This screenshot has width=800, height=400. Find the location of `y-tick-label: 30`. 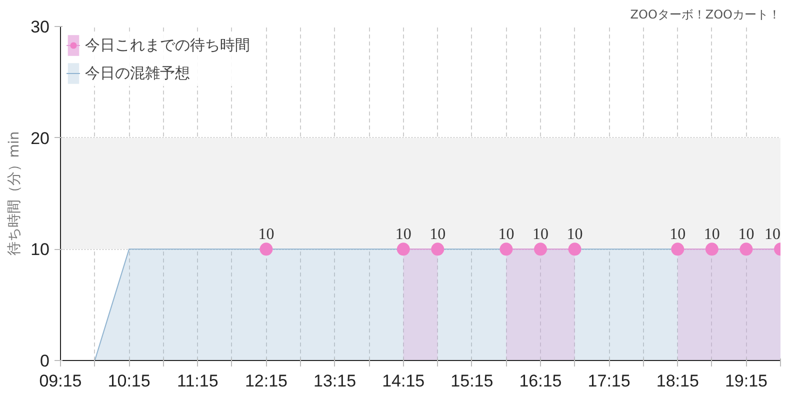

y-tick-label: 30 is located at coordinates (40, 27).